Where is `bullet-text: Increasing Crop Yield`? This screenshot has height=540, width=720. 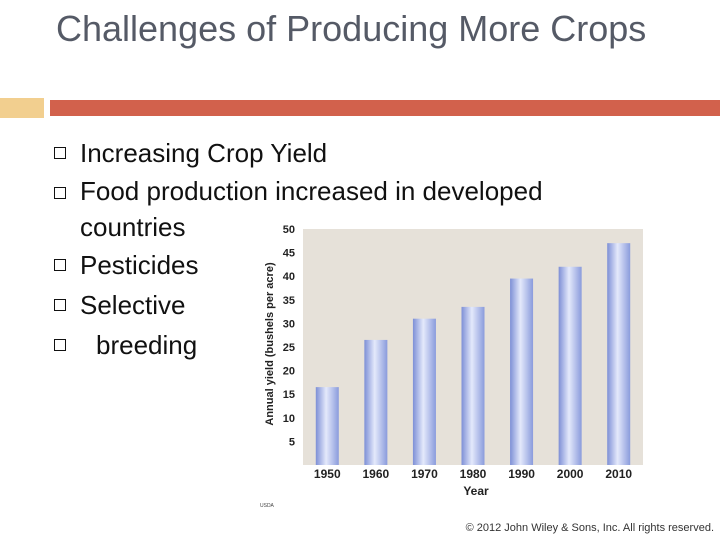 bullet-text: Increasing Crop Yield is located at coordinates (204, 153).